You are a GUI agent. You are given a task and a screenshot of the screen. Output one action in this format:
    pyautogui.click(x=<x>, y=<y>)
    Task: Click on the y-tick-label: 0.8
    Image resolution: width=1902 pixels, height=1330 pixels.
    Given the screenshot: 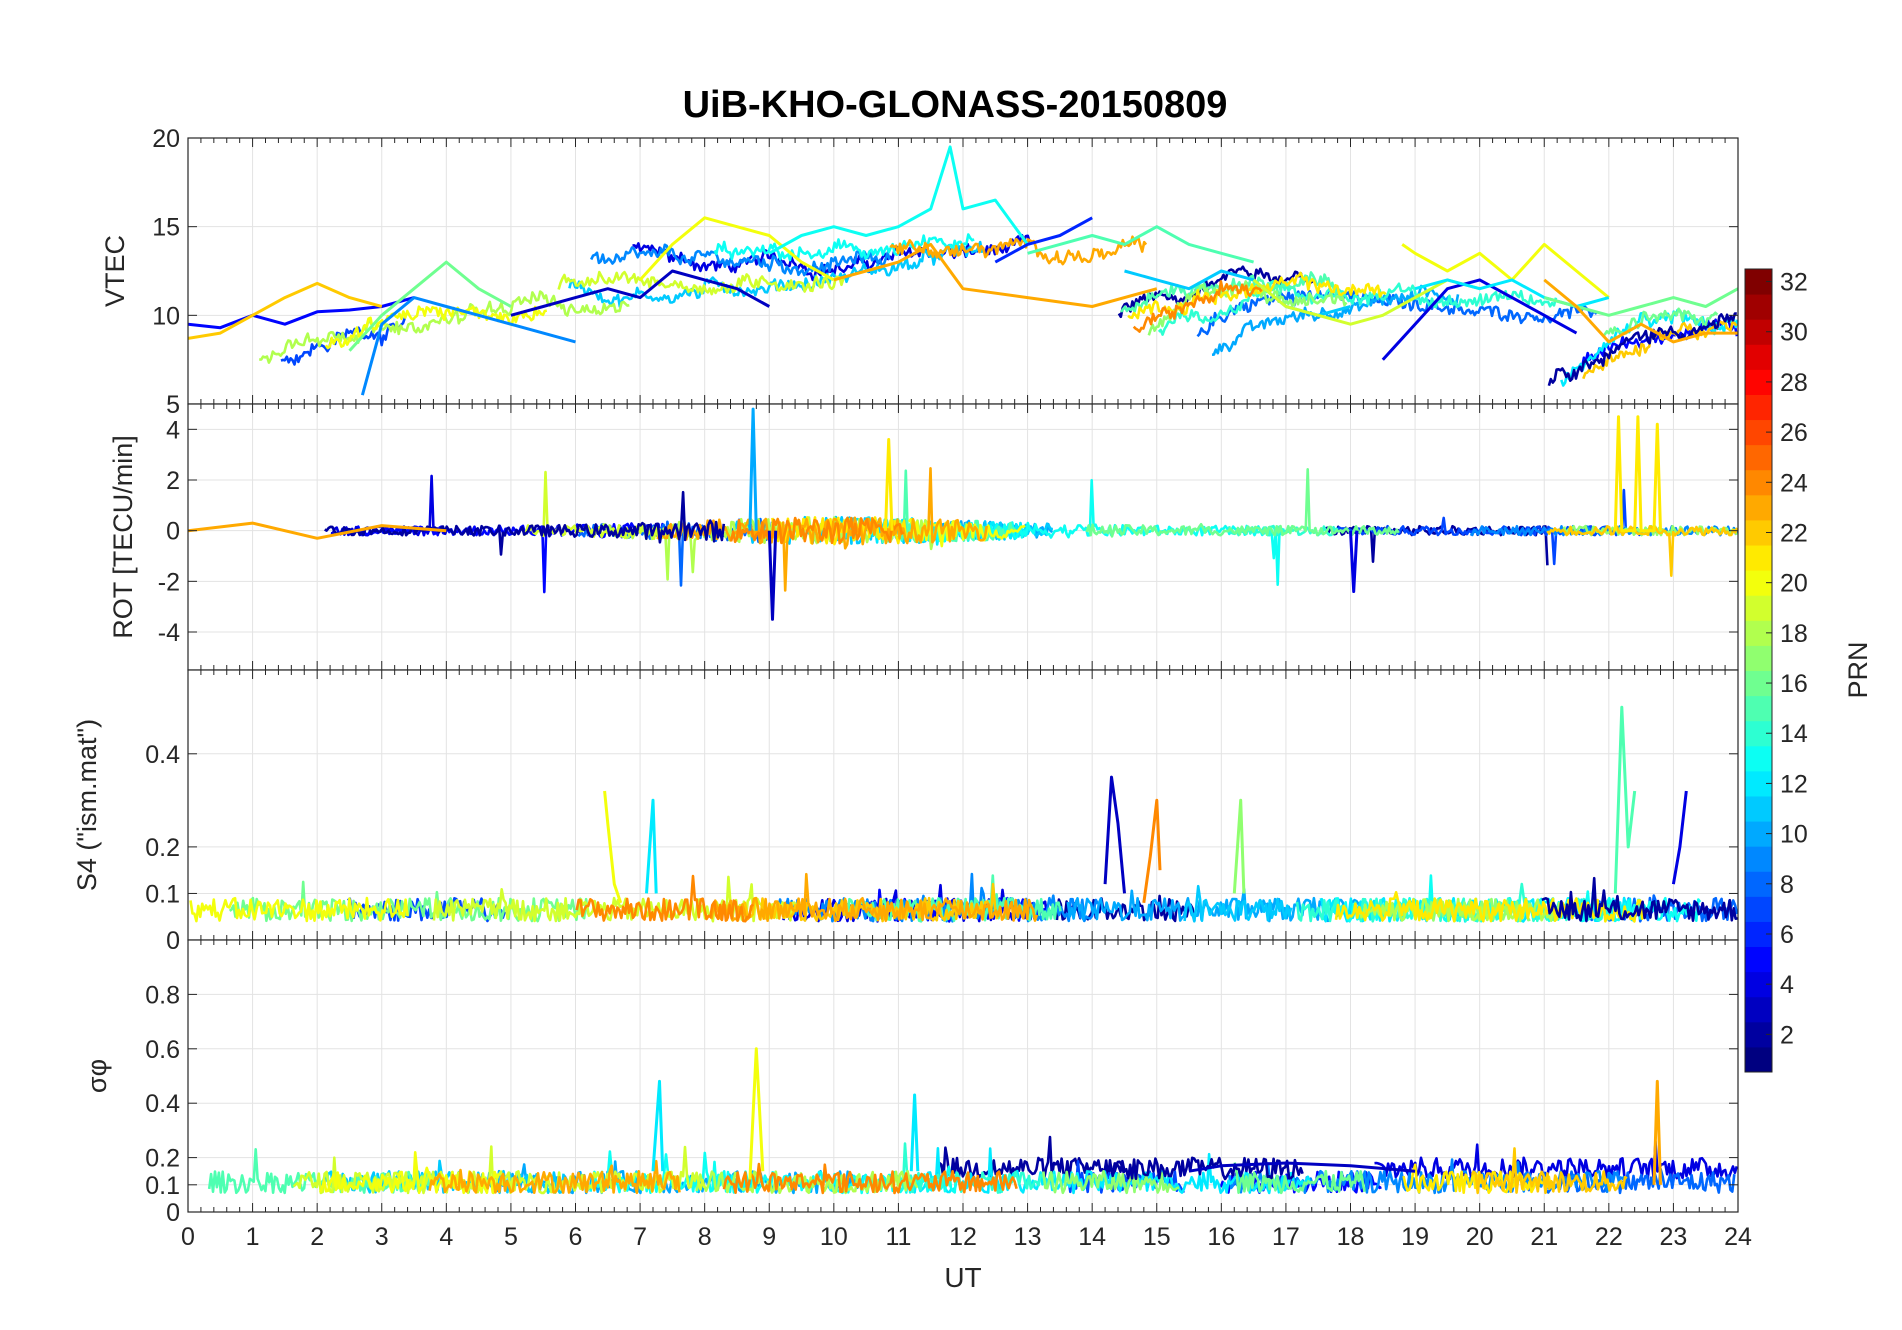 What is the action you would take?
    pyautogui.click(x=162, y=995)
    